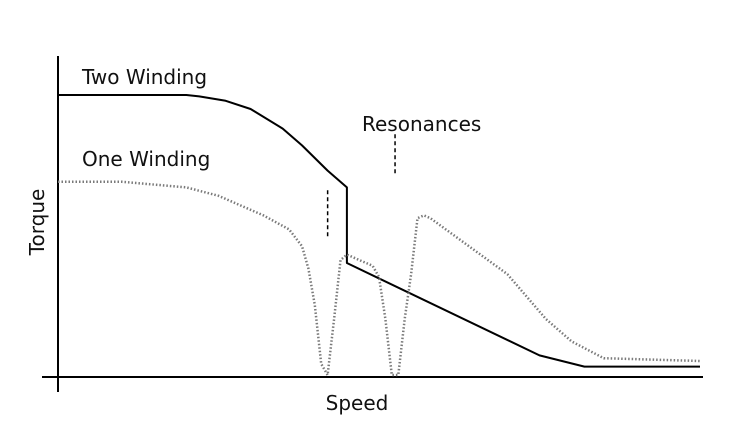 Image resolution: width=740 pixels, height=434 pixels. I want to click on series-label-two-winding: Two Winding, so click(144, 77).